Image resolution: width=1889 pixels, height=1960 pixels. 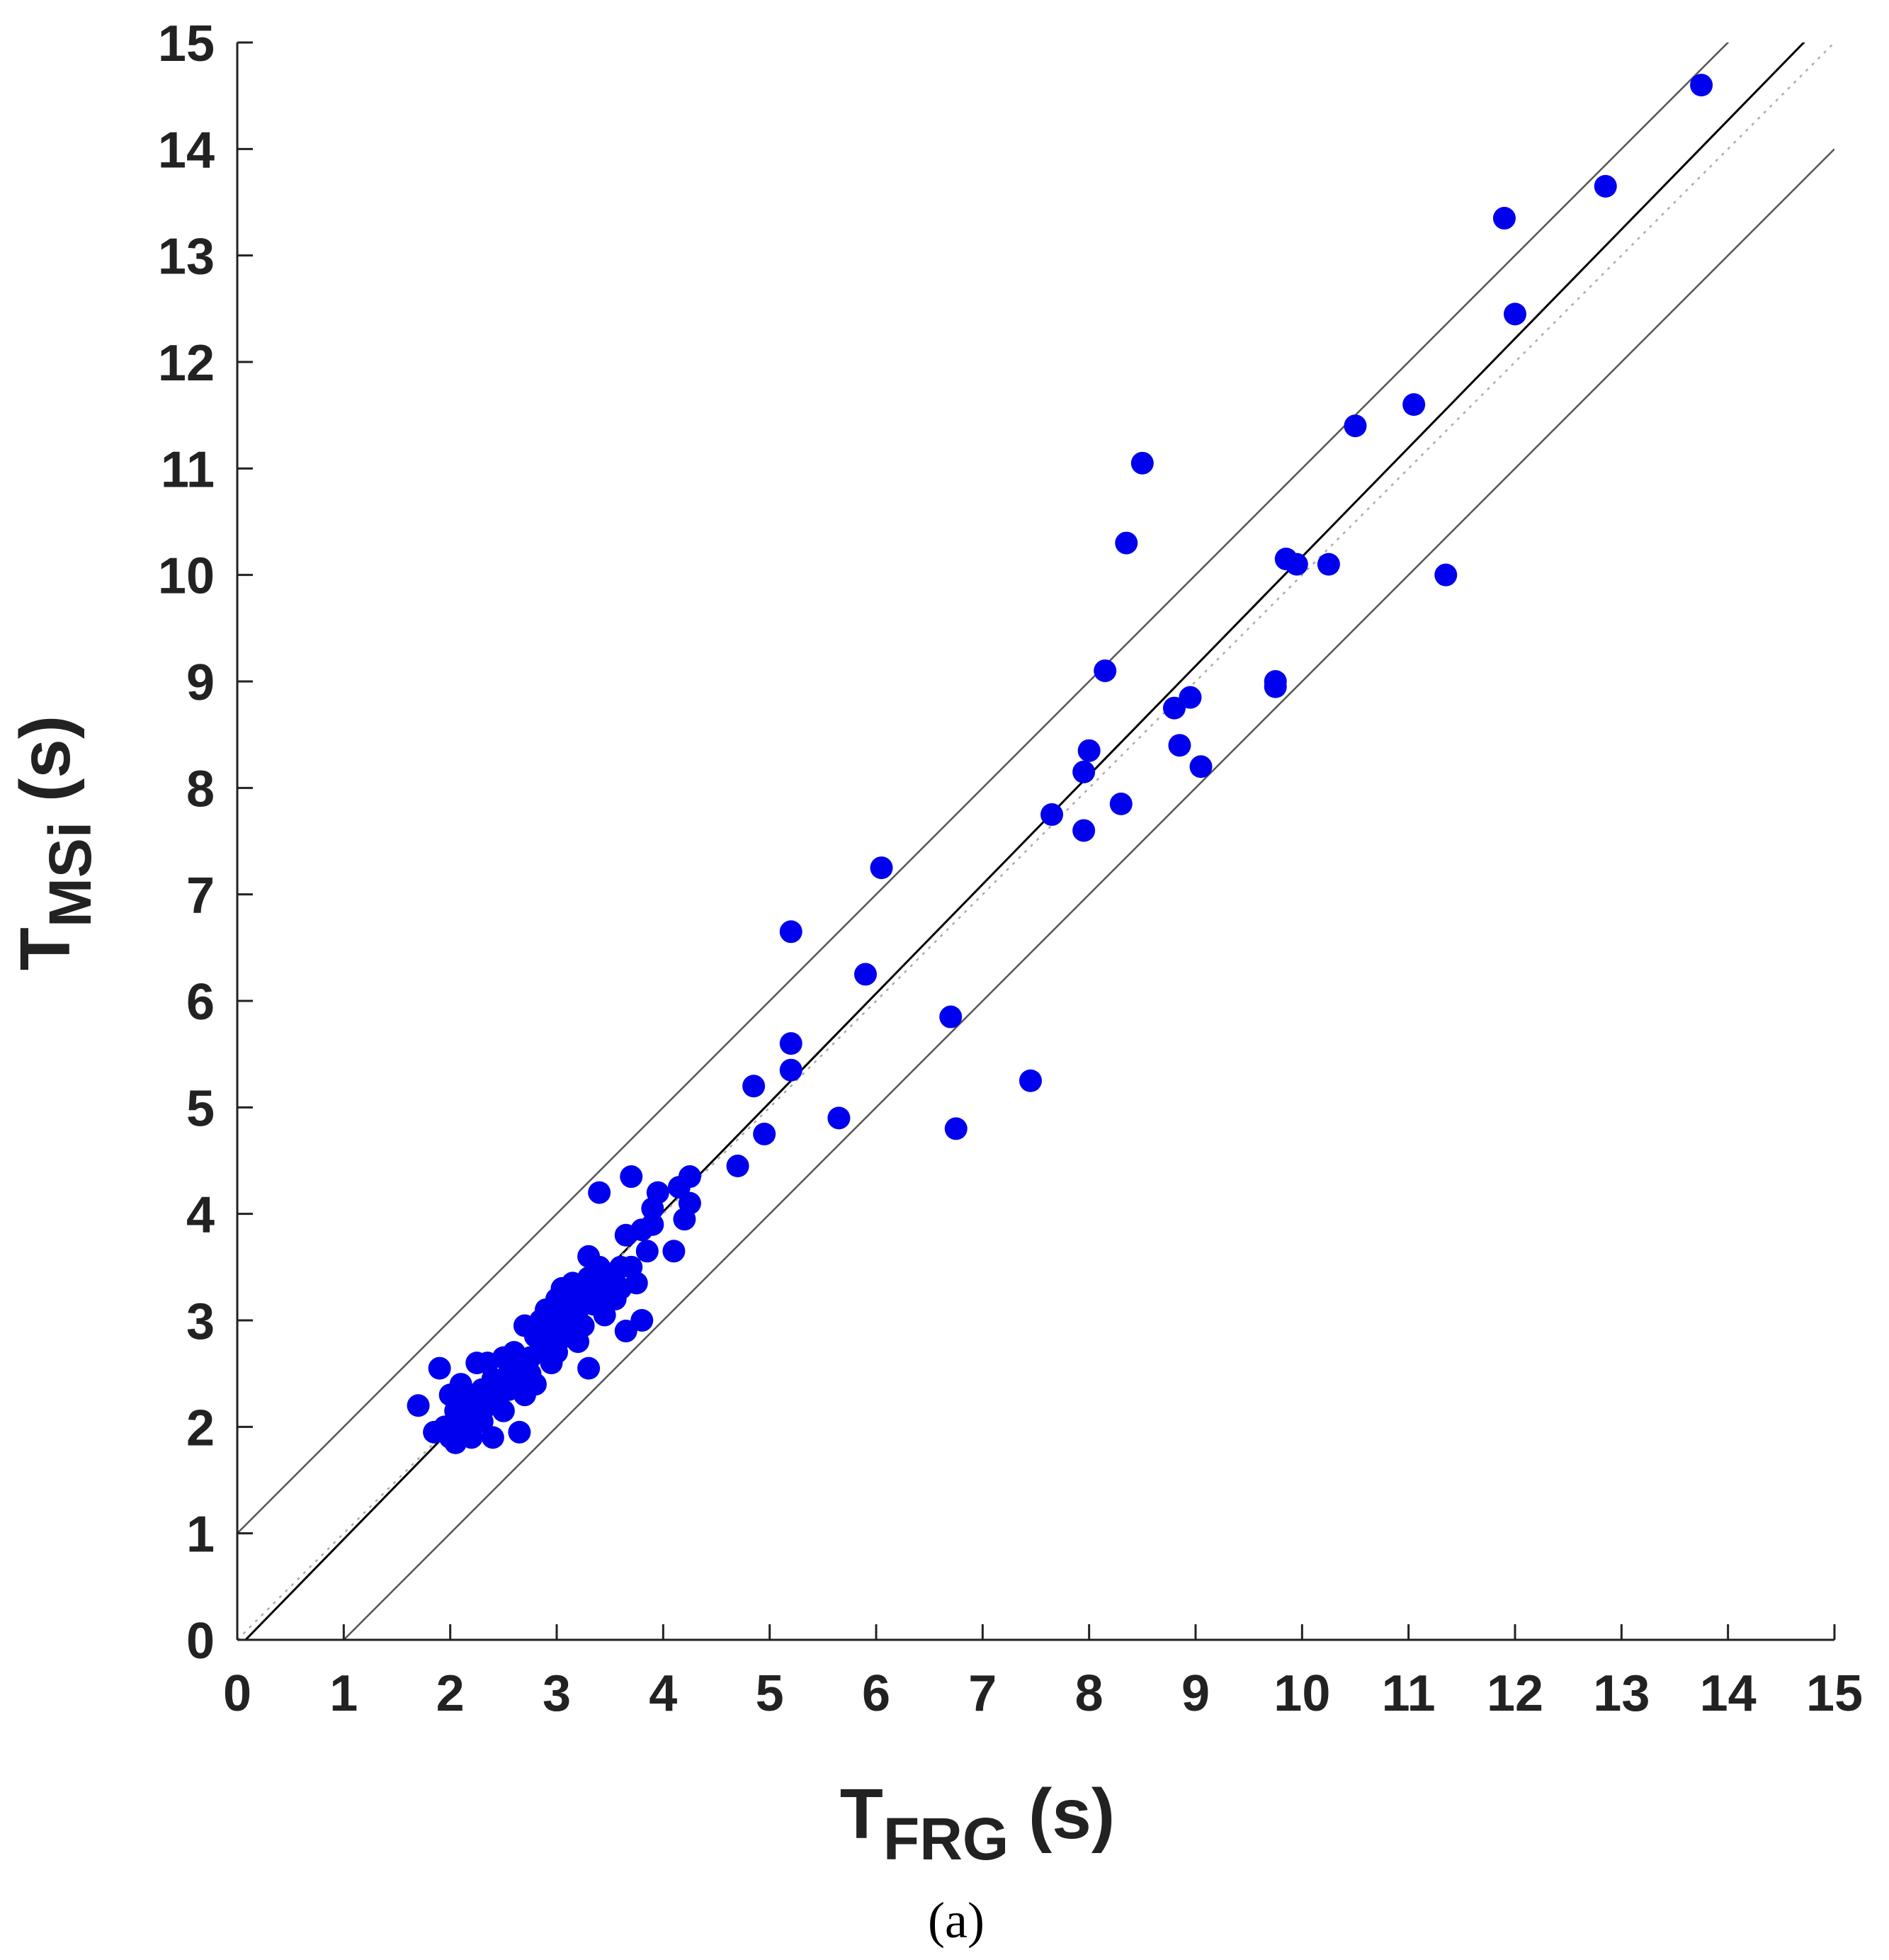 What do you see at coordinates (200, 1535) in the screenshot?
I see `y-tick-label: 1` at bounding box center [200, 1535].